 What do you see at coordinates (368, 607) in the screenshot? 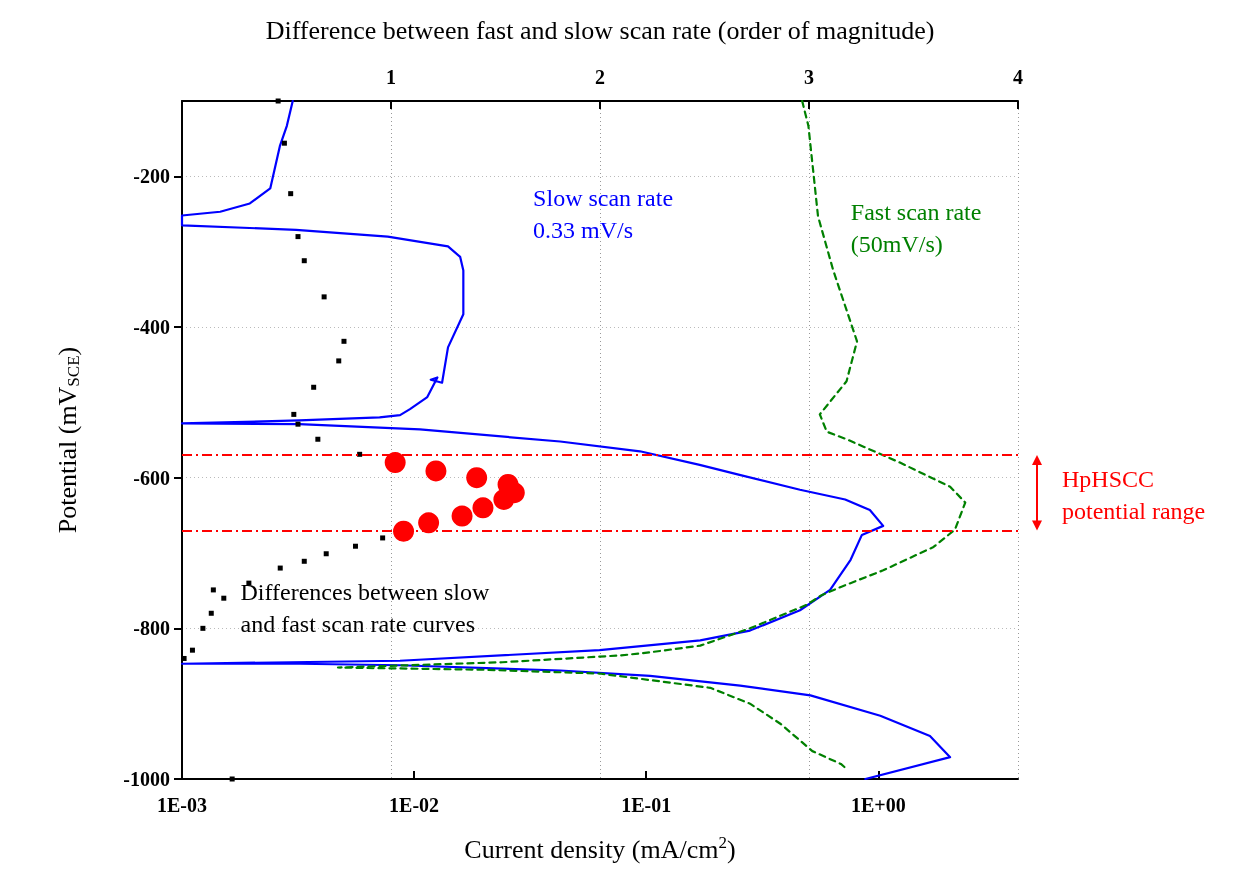
I see `series-label: Differences between slow and fast scan rate curves` at bounding box center [368, 607].